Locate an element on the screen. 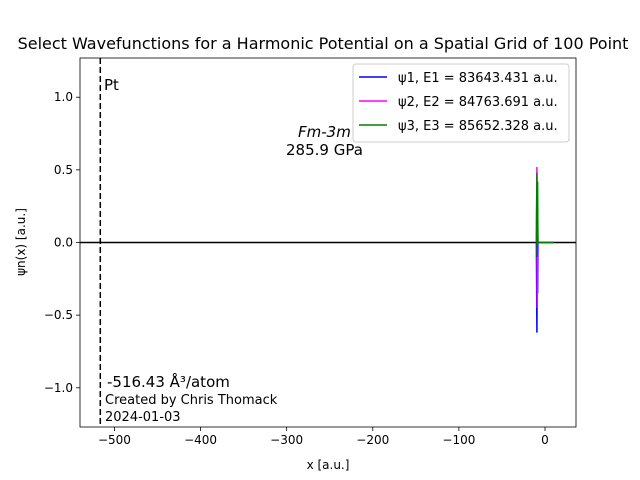 The image size is (640, 480). x-tick-label: −300 is located at coordinates (286, 440).